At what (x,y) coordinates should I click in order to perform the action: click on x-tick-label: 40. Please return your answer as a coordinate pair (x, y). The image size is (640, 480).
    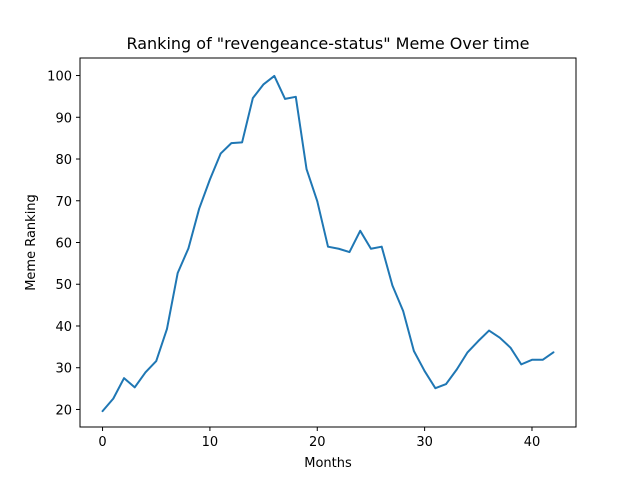
    Looking at the image, I should click on (532, 442).